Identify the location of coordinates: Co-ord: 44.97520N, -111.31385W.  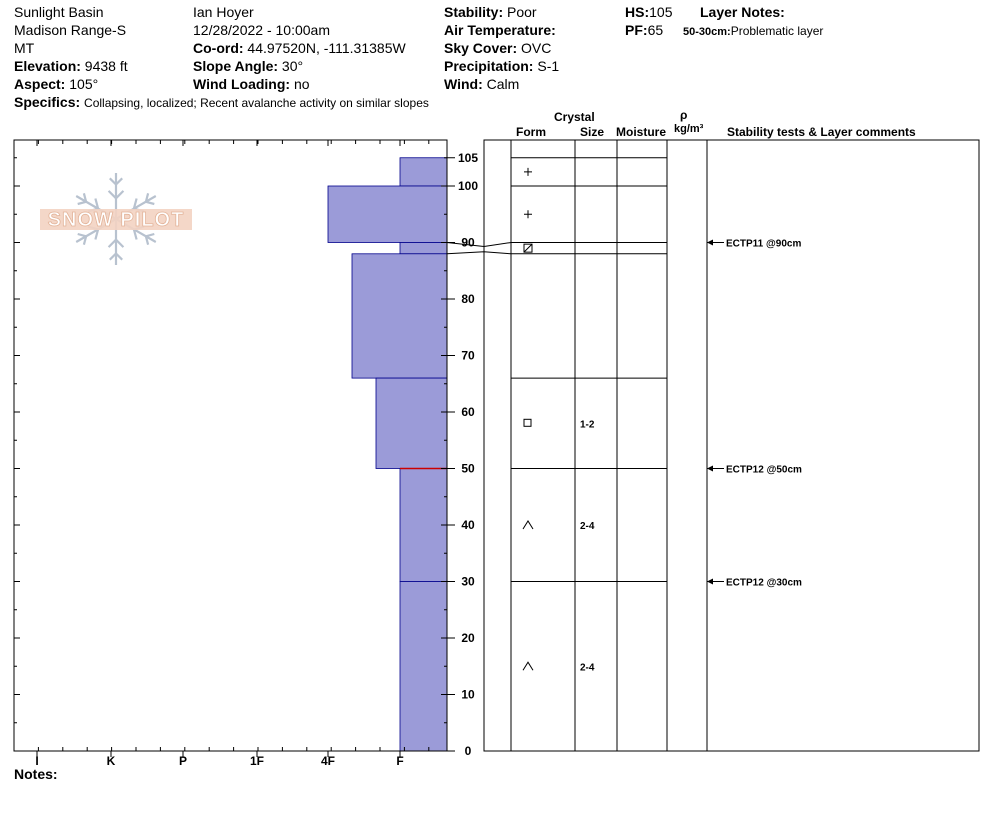
(299, 48).